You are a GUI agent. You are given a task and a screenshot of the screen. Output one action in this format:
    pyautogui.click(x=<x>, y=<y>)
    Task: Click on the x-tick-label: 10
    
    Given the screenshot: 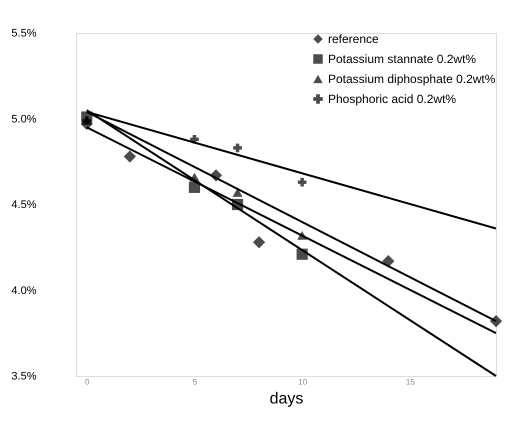 What is the action you would take?
    pyautogui.click(x=303, y=382)
    